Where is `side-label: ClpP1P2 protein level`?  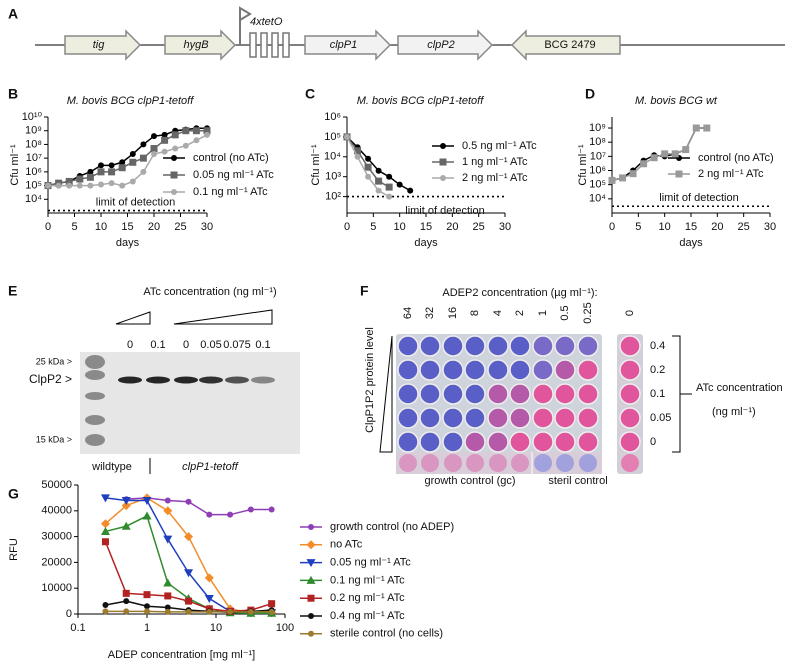 side-label: ClpP1P2 protein level is located at coordinates (370, 380).